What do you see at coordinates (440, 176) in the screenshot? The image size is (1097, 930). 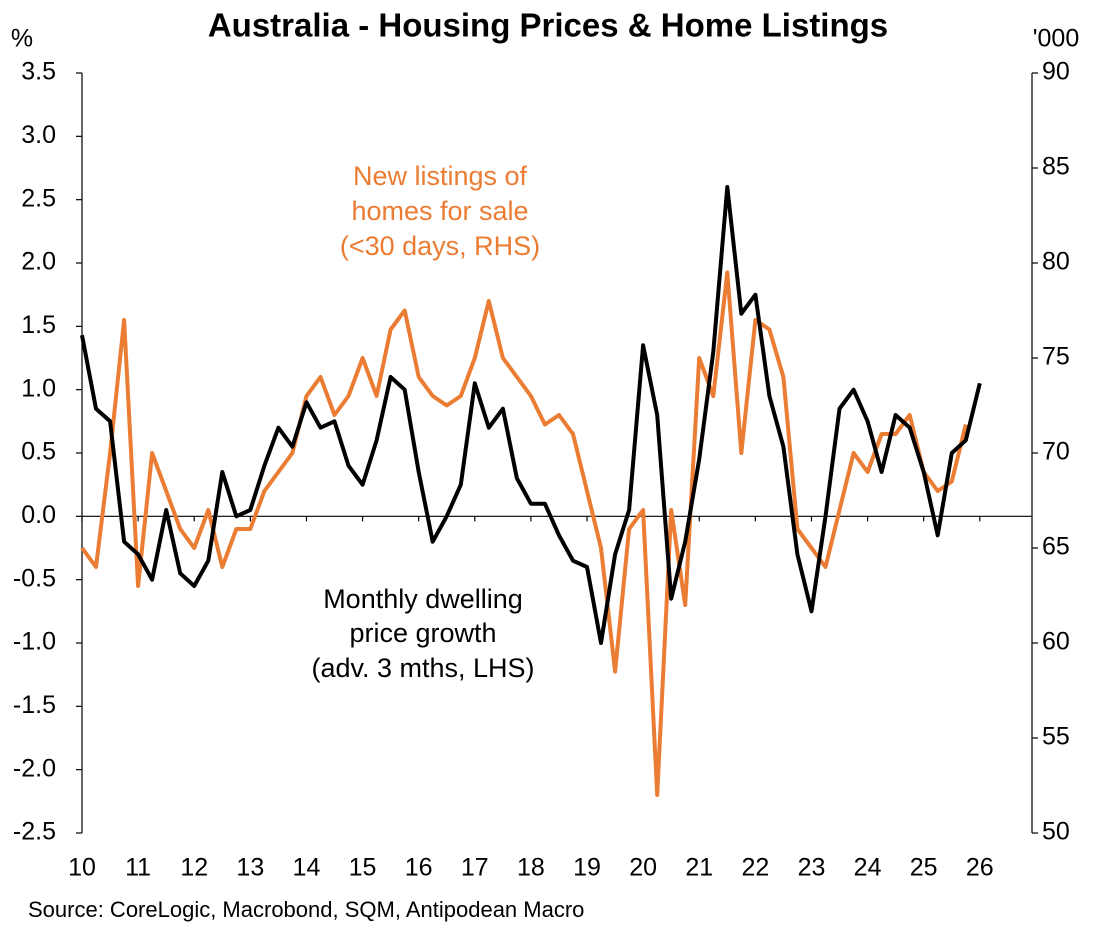 I see `series-annotation: New listings of` at bounding box center [440, 176].